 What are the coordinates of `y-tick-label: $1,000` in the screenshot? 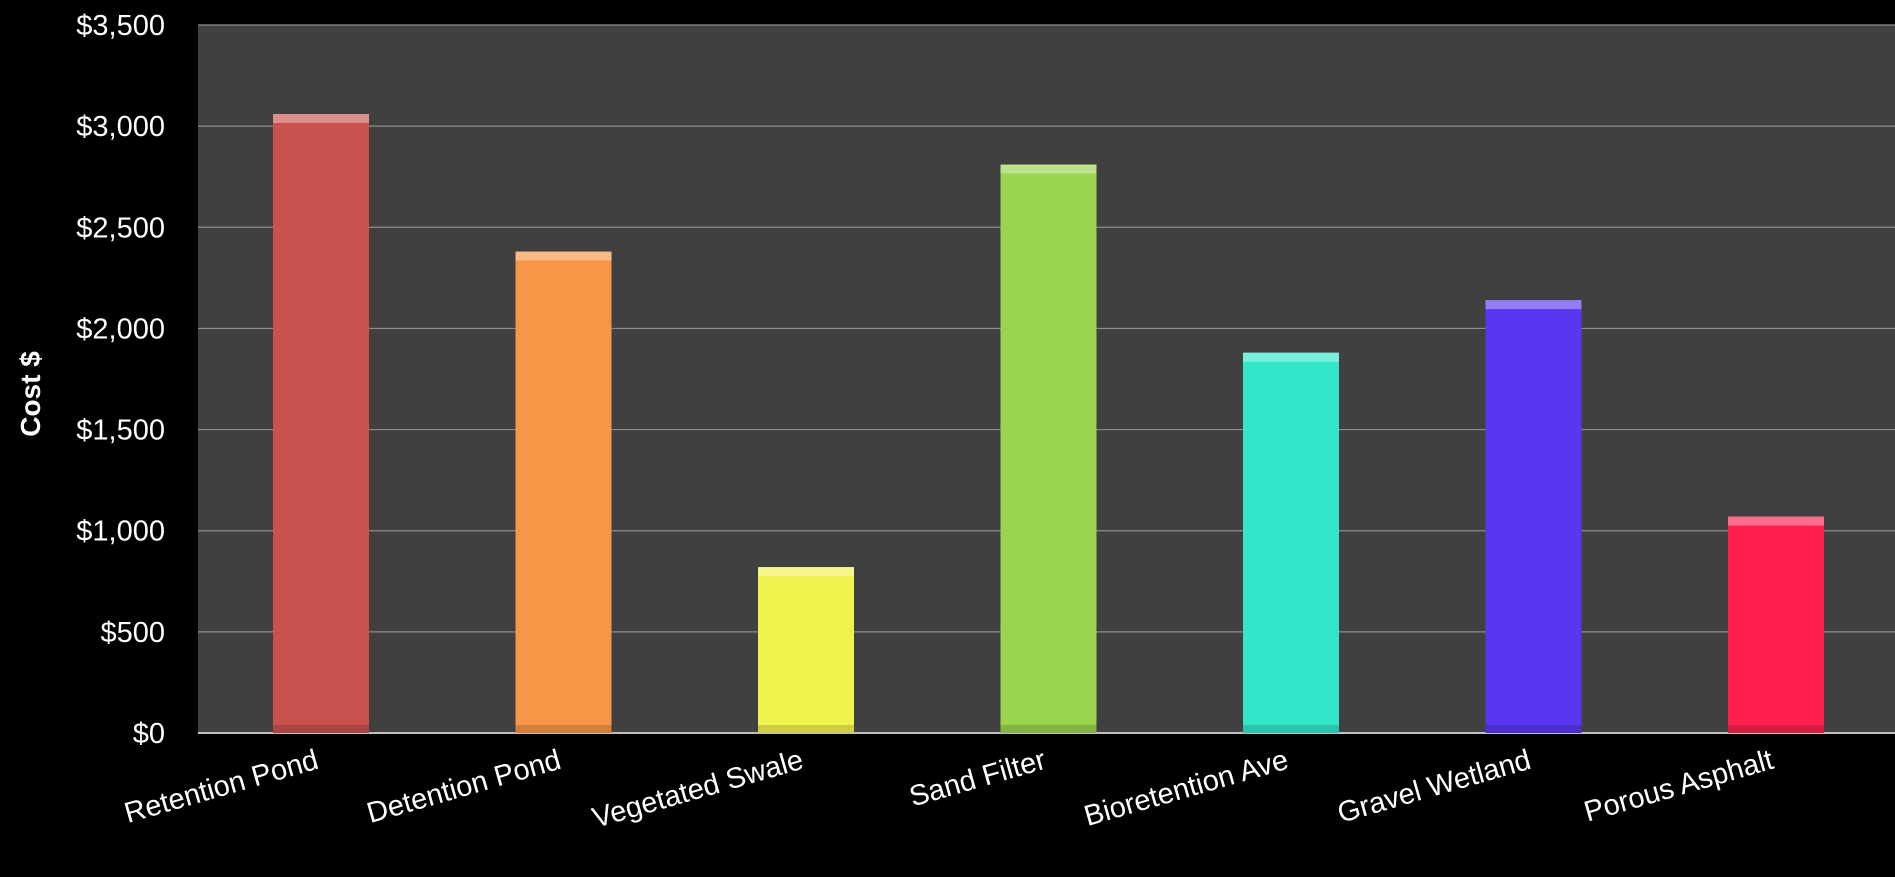 It's located at (120, 532).